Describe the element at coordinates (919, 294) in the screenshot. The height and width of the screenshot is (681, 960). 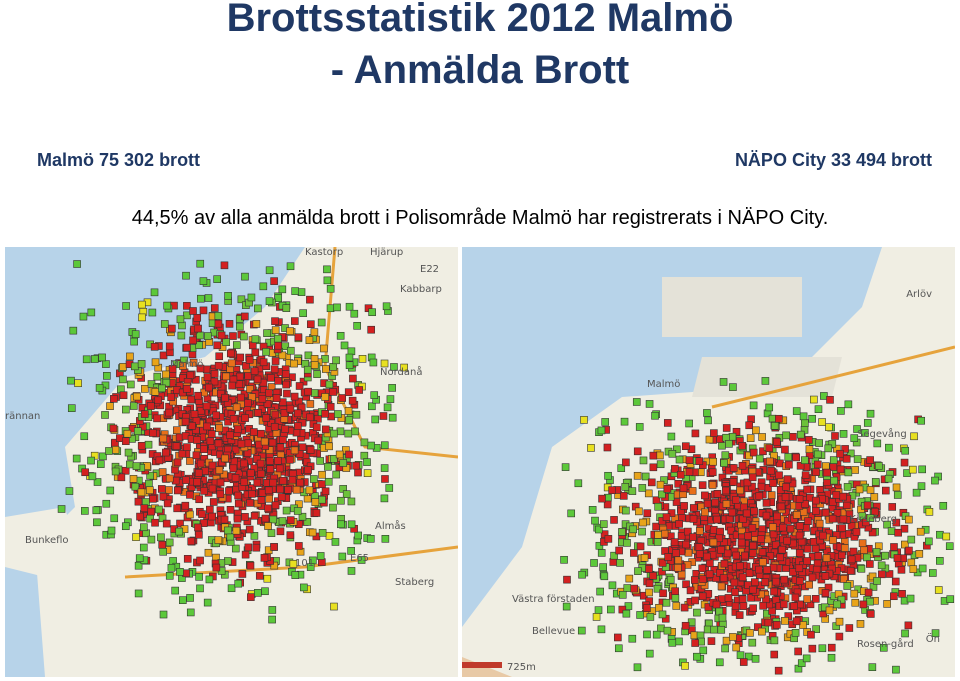
I see `map-label: Arlöv` at that location.